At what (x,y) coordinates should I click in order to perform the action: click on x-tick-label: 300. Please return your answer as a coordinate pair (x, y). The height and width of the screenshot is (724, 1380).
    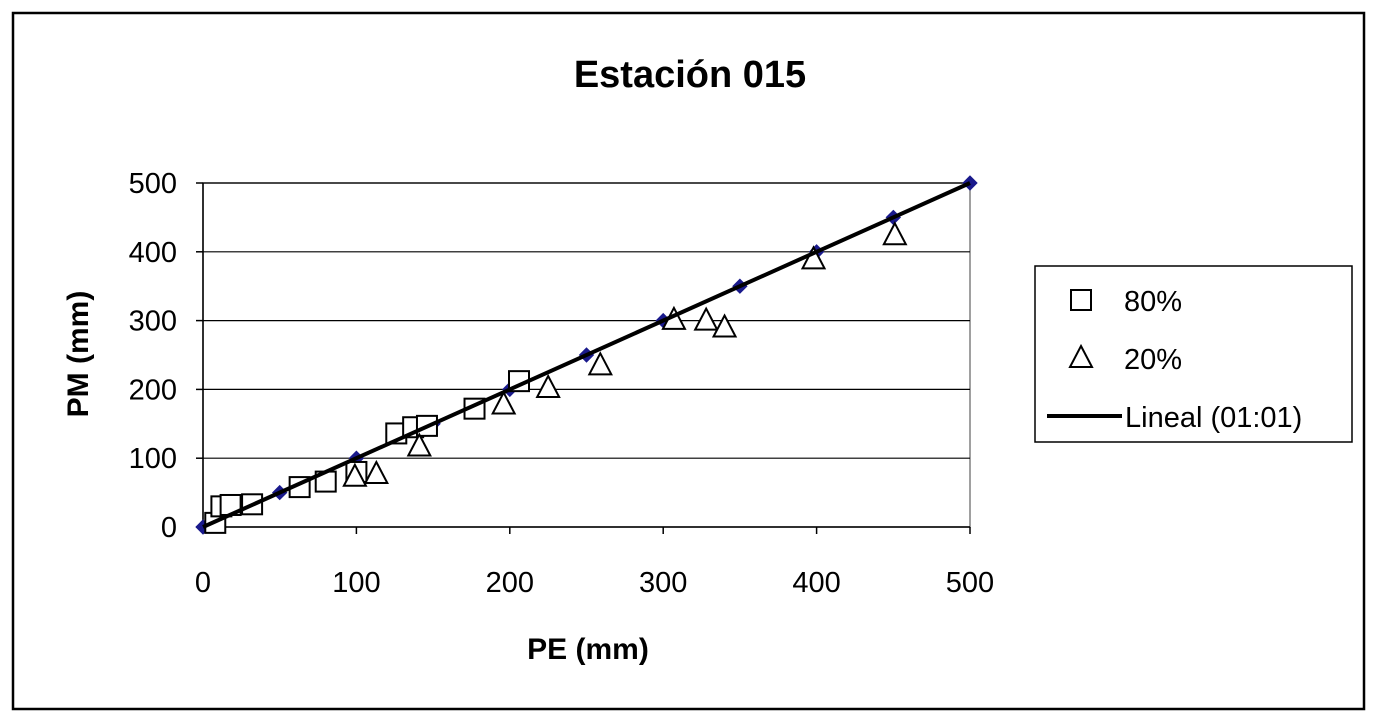
    Looking at the image, I should click on (663, 583).